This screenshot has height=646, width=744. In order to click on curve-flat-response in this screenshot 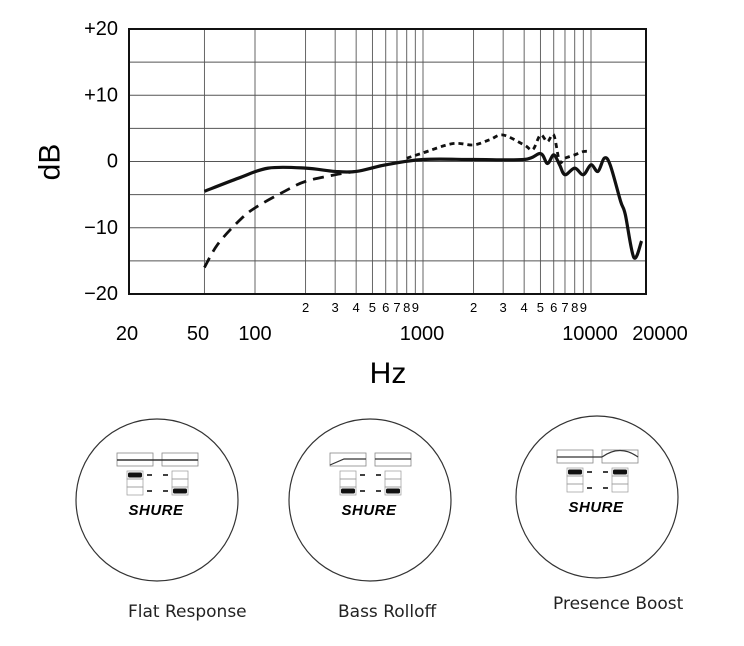, I will do `click(423, 205)`.